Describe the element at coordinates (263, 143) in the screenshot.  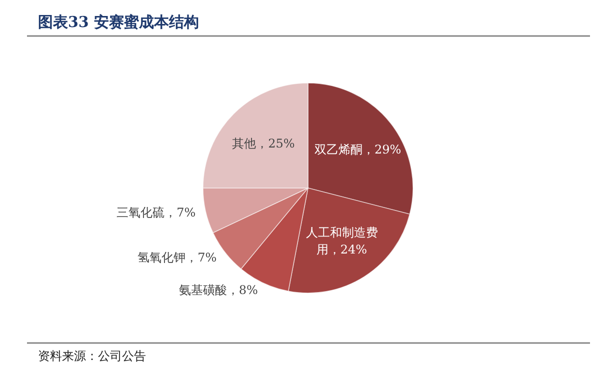
I see `slice-label: 其他，25%` at that location.